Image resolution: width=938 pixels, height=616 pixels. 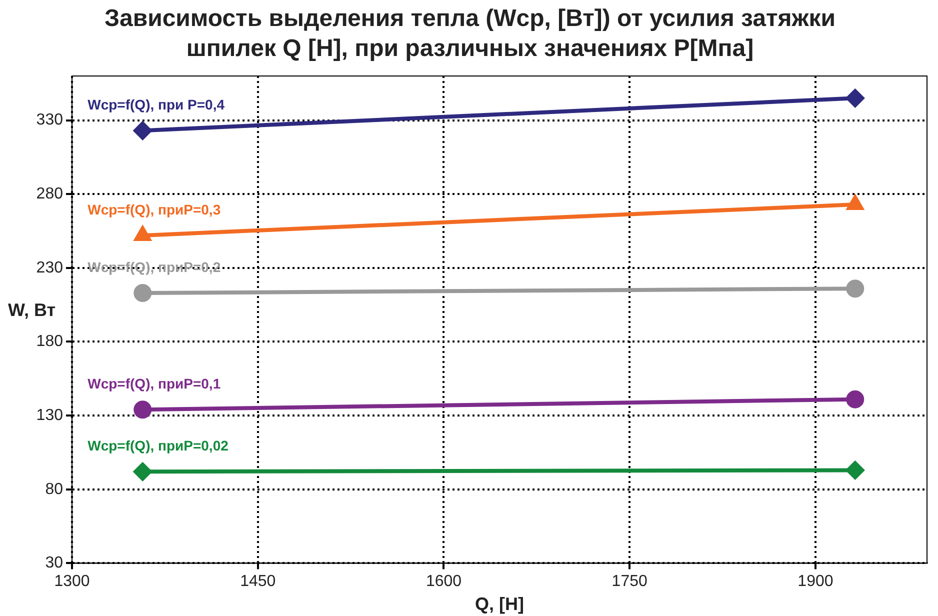 What do you see at coordinates (258, 581) in the screenshot?
I see `x-tick-label: 1450` at bounding box center [258, 581].